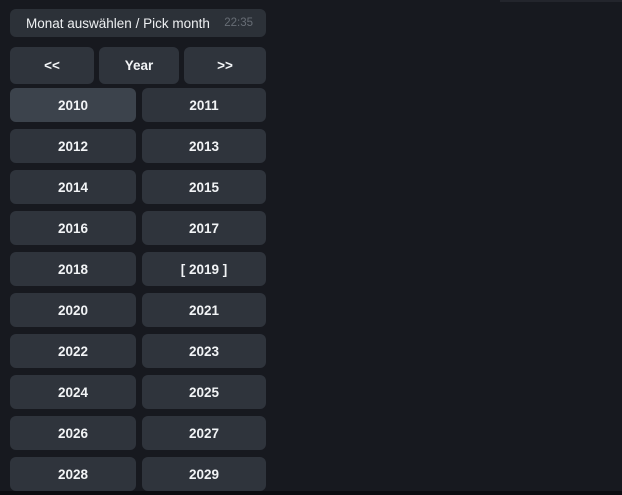 The image size is (622, 495). I want to click on year-button-2014: 2014, so click(73, 187).